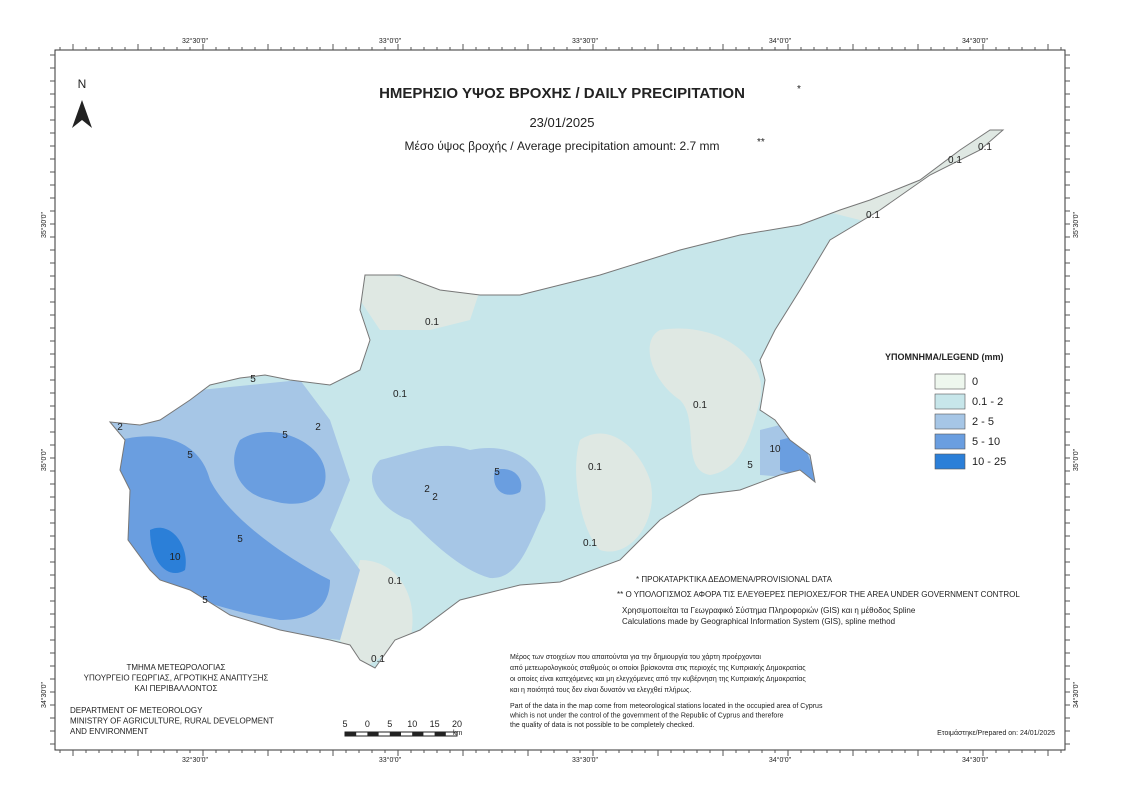 This screenshot has height=794, width=1122. What do you see at coordinates (367, 724) in the screenshot?
I see `scale-label: 0` at bounding box center [367, 724].